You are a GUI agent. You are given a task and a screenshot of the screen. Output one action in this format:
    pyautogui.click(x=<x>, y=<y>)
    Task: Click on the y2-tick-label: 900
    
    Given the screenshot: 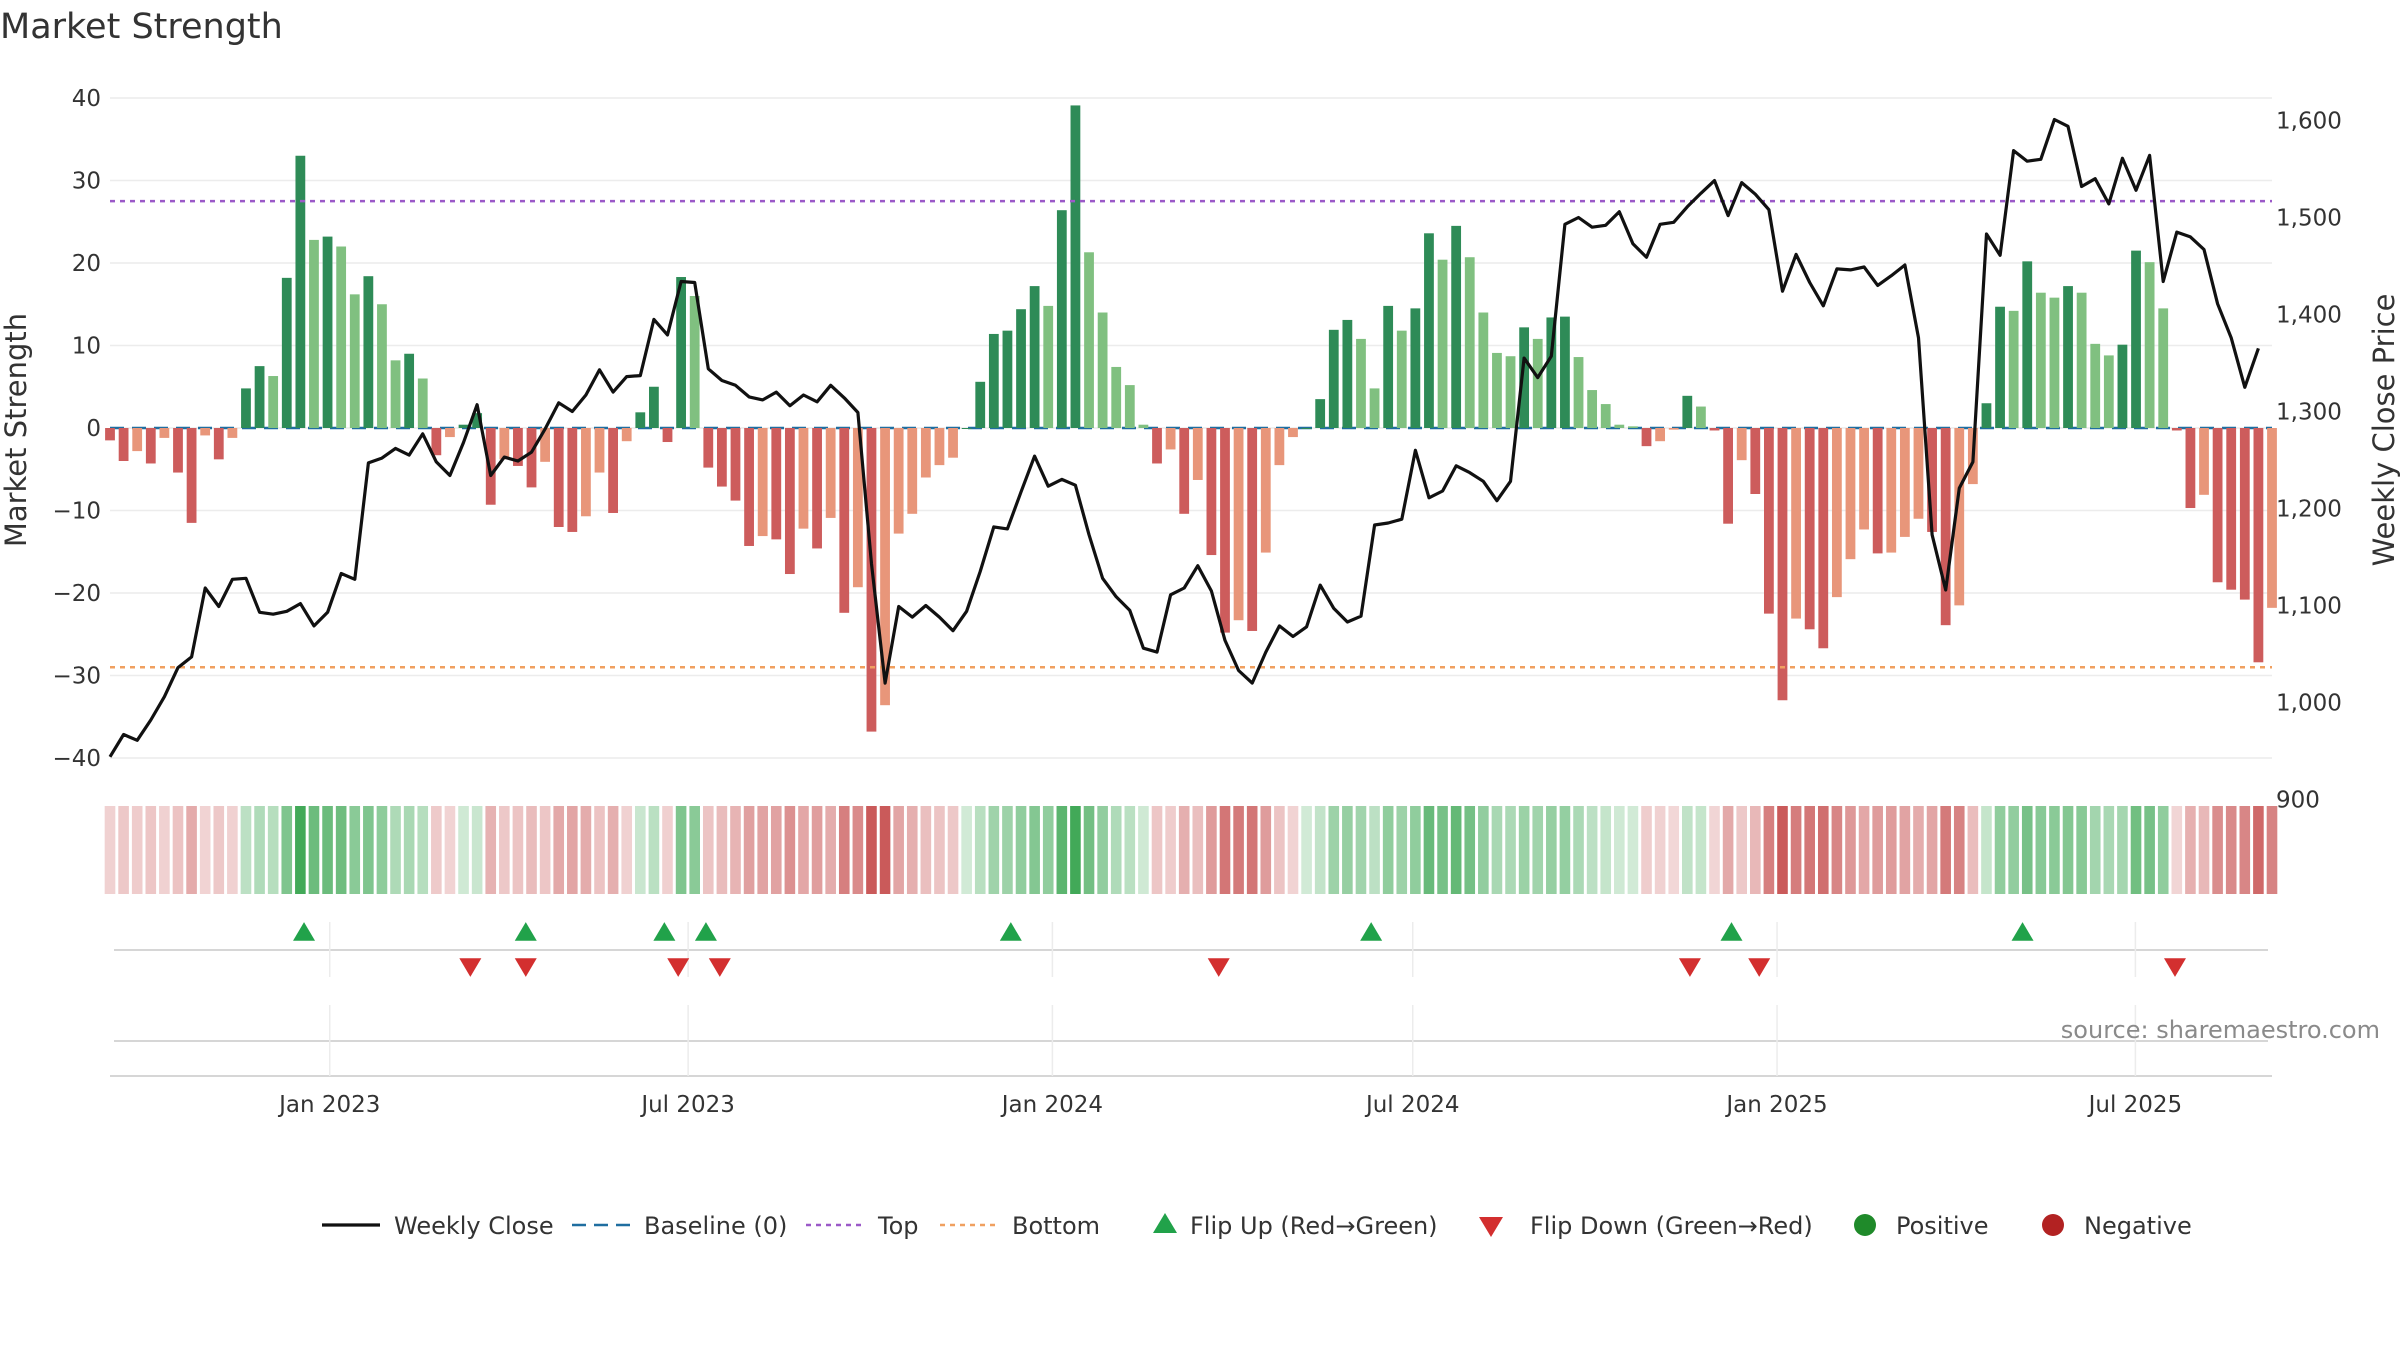 What is the action you would take?
    pyautogui.click(x=2298, y=801)
    